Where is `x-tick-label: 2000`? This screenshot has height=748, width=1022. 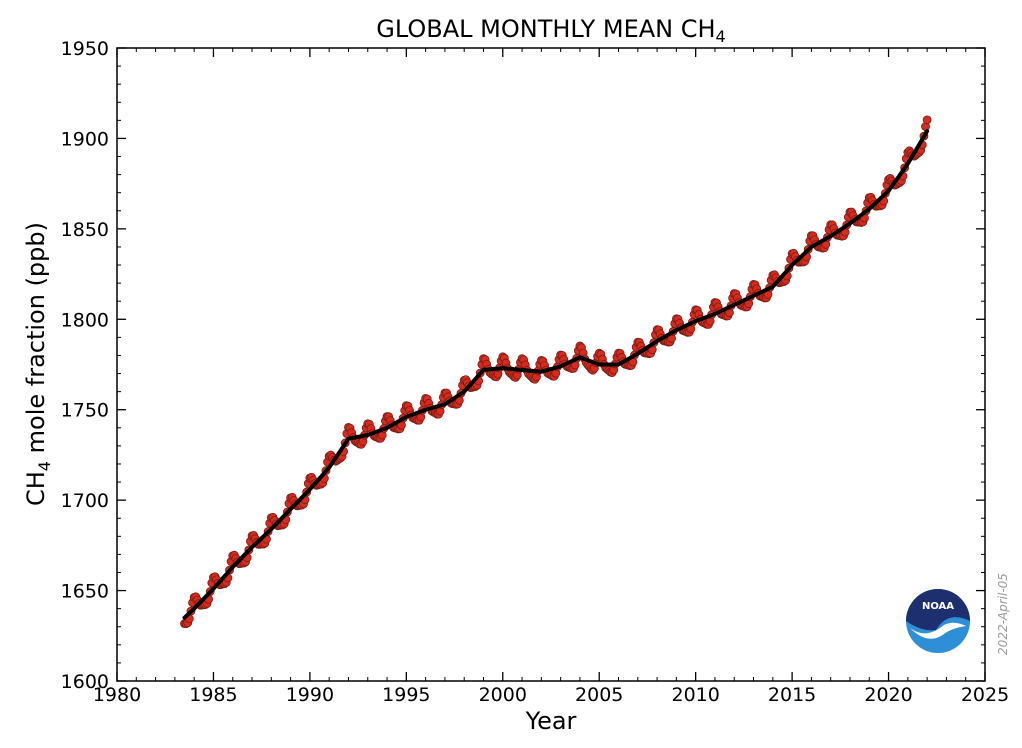 x-tick-label: 2000 is located at coordinates (503, 695).